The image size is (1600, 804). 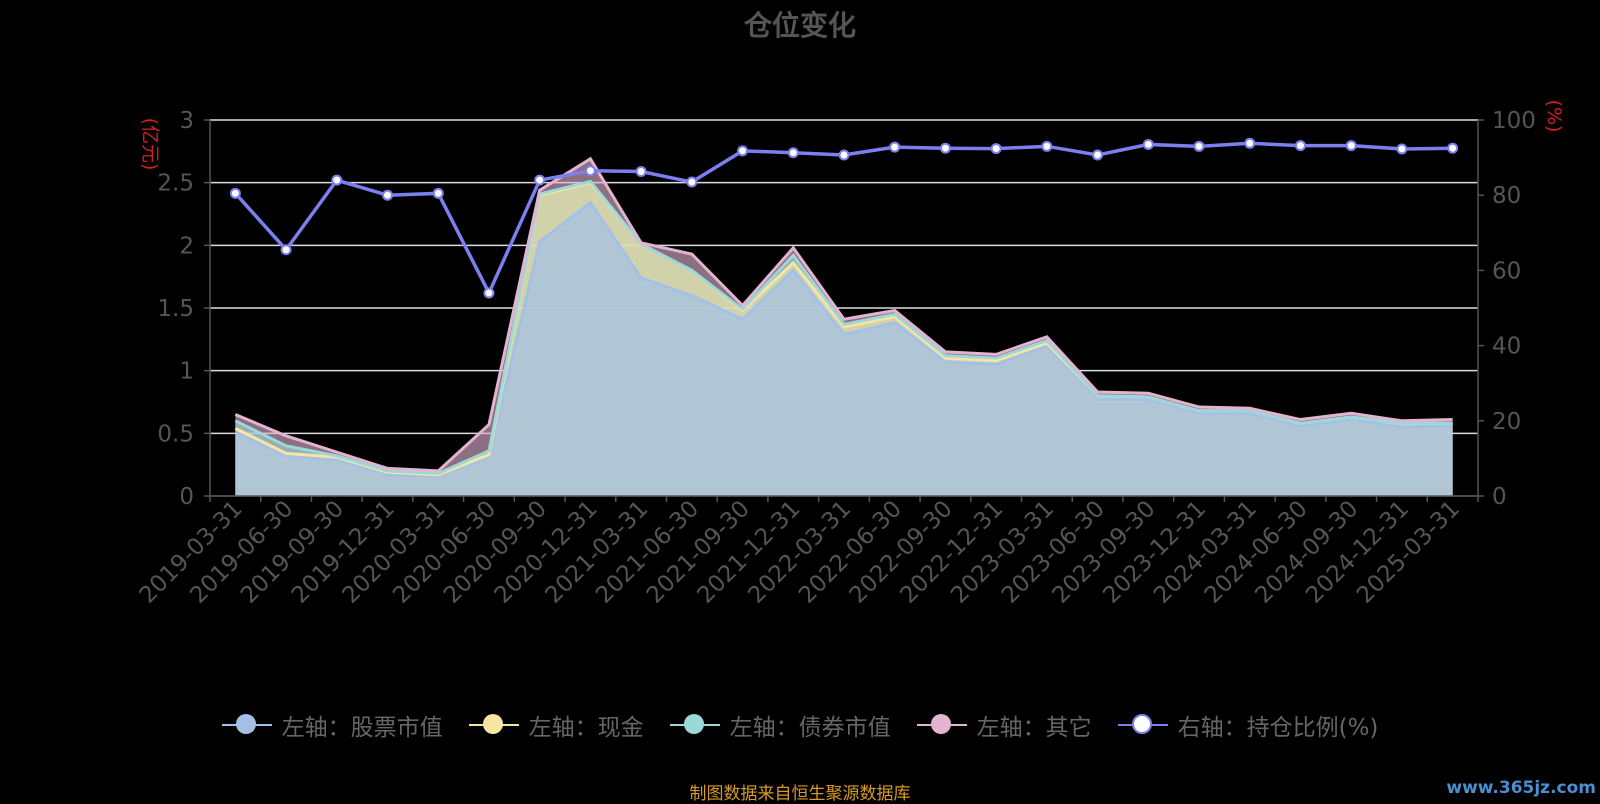 I want to click on chart-legend: 左轴：股票市值 左轴：现金 左轴：债券市值 左轴：其它 右轴：持仓比例(%), so click(x=800, y=725).